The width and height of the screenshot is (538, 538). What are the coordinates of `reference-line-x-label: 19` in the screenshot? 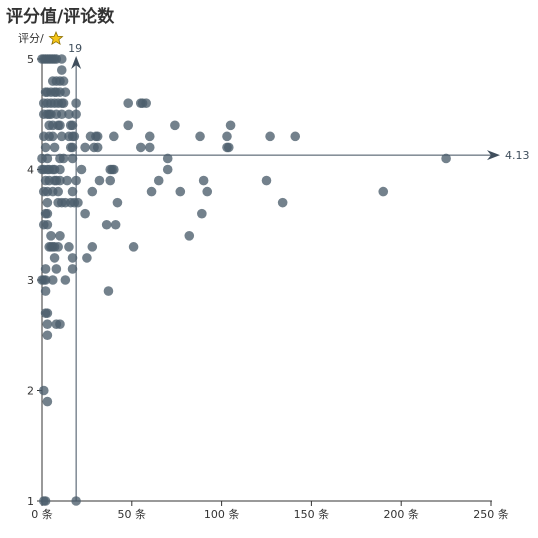 It's located at (75, 48).